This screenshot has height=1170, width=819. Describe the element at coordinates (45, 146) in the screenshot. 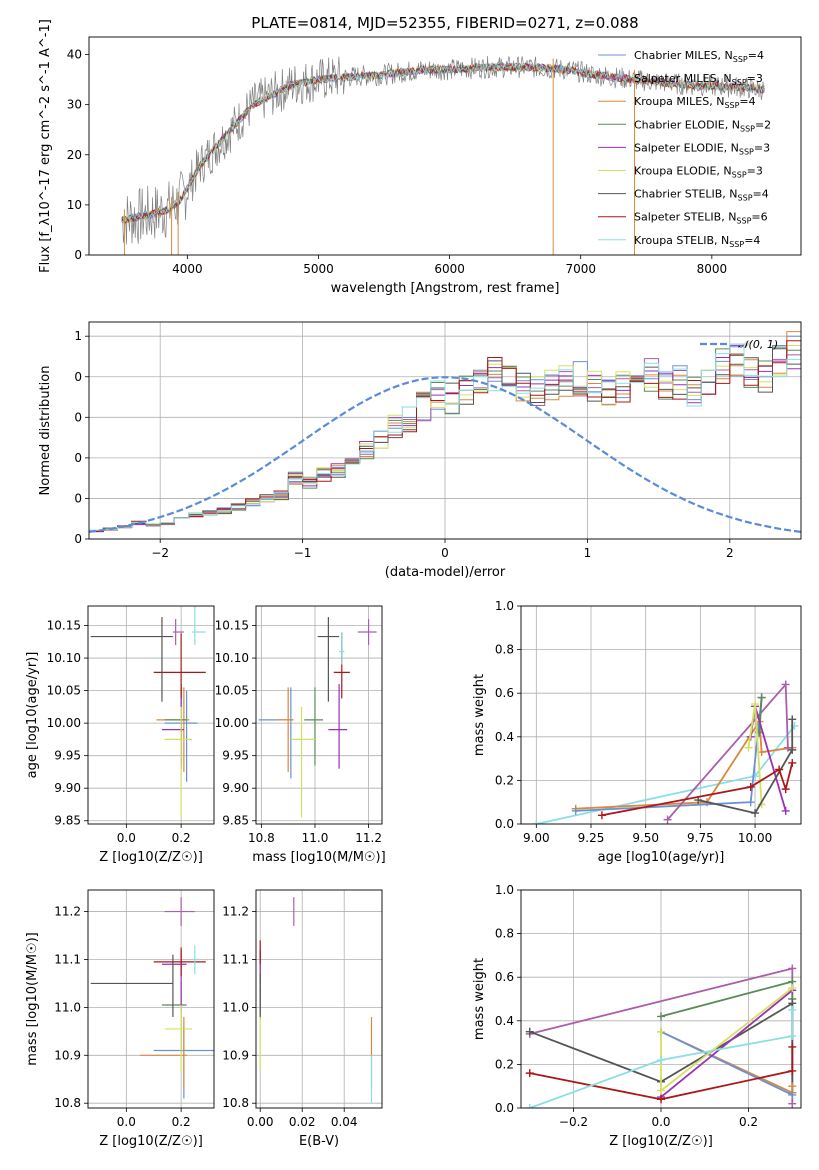

I see `y-axis-label: Flux [f_λ10^-17 erg cm^-2 s^-1 A^-1]` at that location.